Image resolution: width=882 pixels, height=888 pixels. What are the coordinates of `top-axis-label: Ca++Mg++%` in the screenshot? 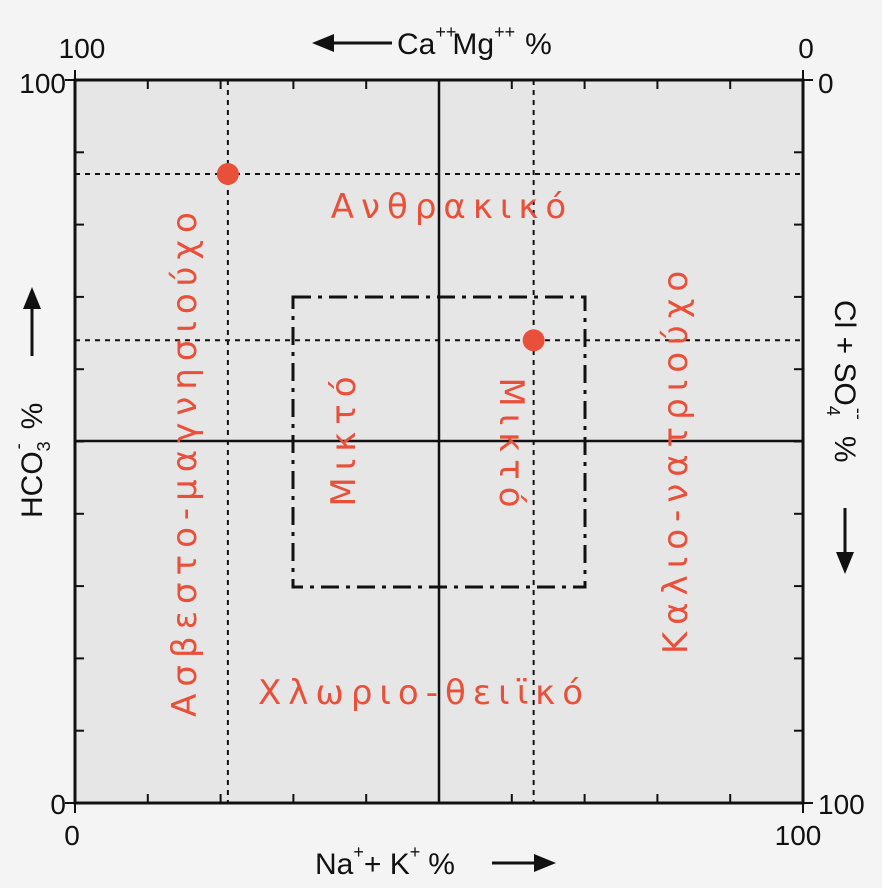 It's located at (432, 41).